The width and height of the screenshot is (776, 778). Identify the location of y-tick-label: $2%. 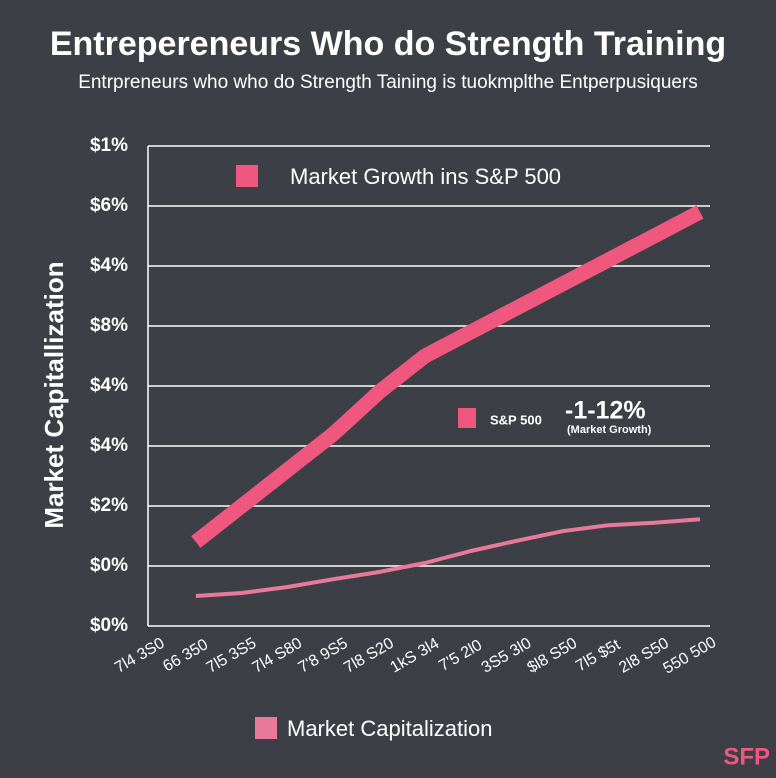
(109, 505).